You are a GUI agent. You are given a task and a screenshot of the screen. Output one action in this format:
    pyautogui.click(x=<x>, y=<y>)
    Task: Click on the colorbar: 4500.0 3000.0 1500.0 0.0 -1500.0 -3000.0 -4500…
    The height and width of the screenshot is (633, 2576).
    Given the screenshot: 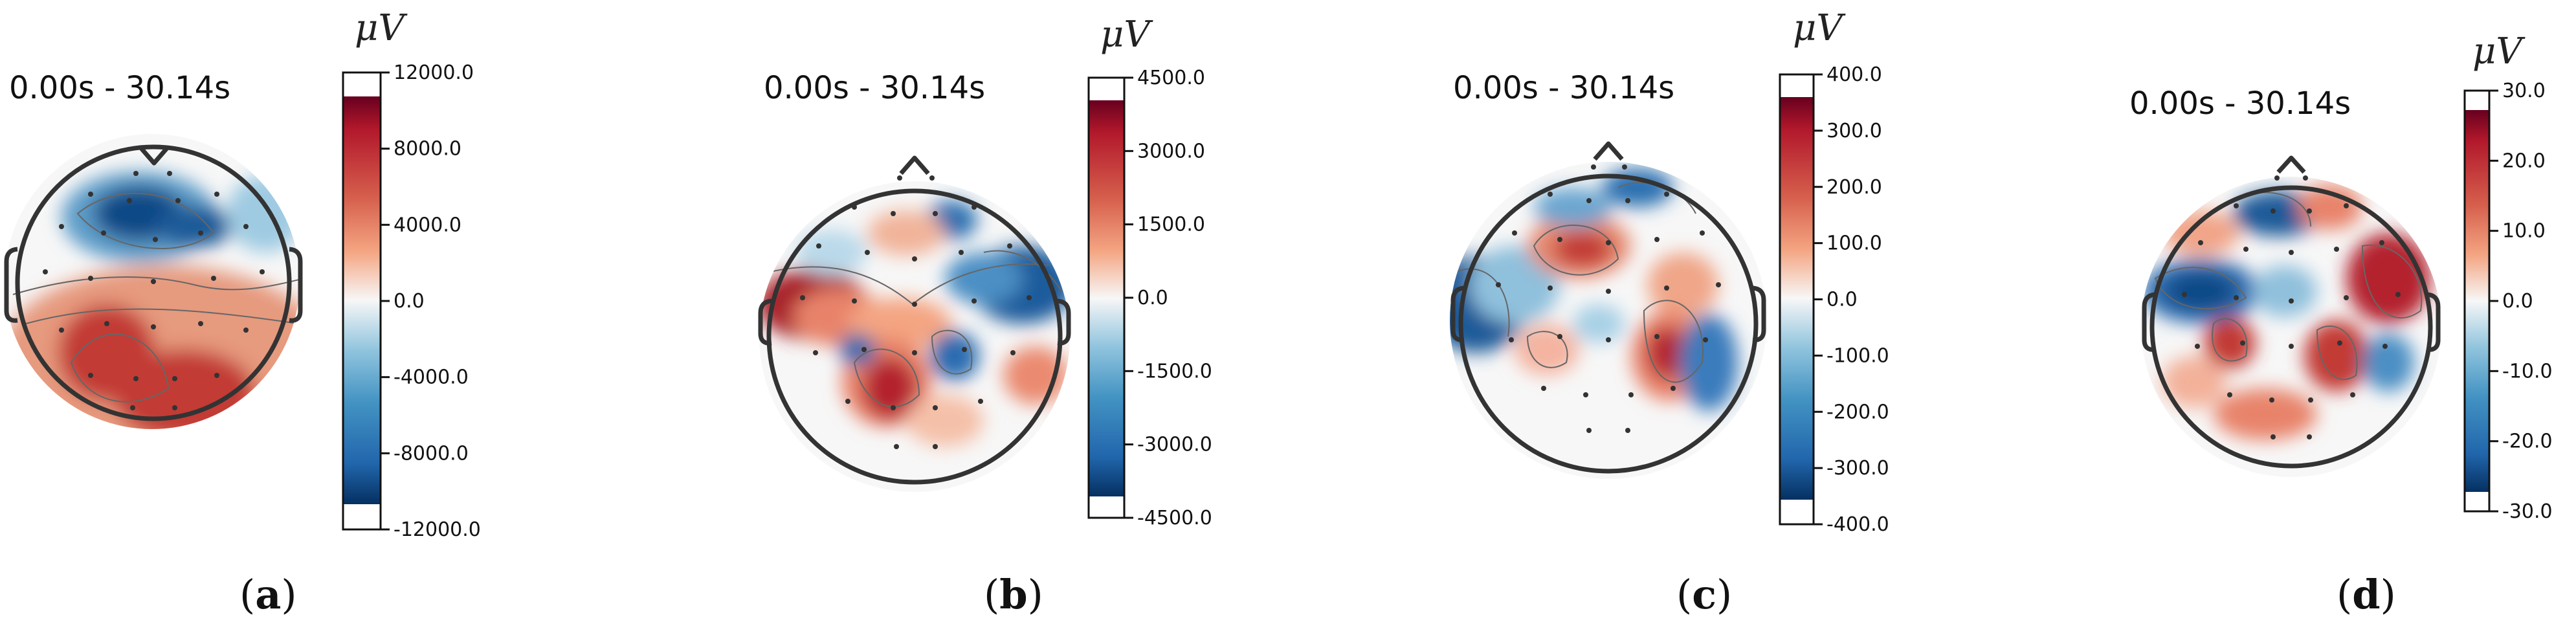 What is the action you would take?
    pyautogui.click(x=1149, y=298)
    